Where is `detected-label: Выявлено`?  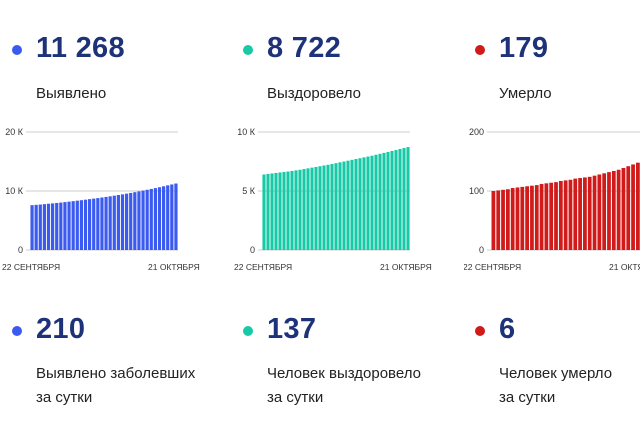
detected-label: Выявлено is located at coordinates (71, 93).